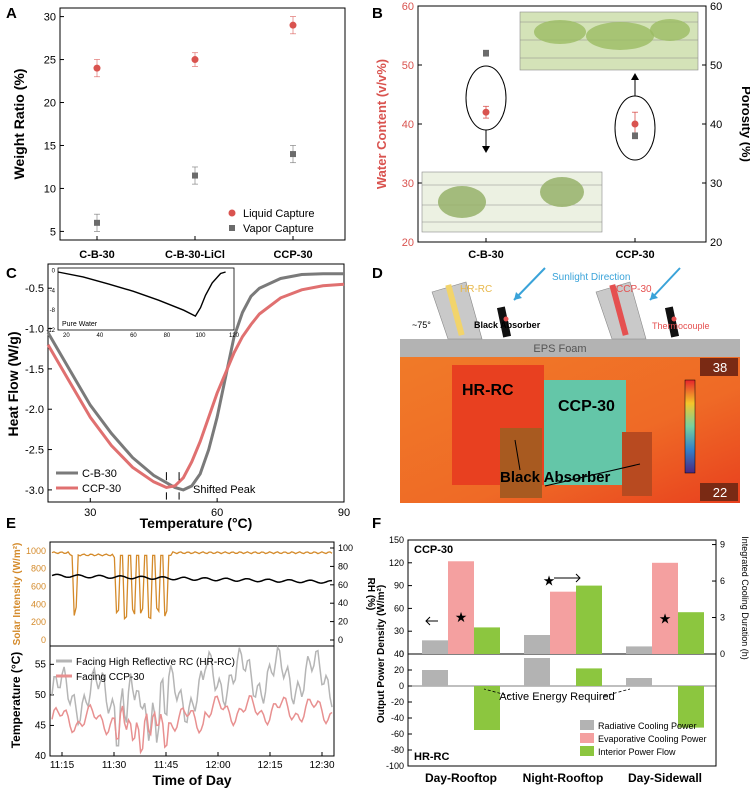 This screenshot has height=788, width=750. Describe the element at coordinates (399, 654) in the screenshot. I see `f-ytick-bottom-label: 40` at that location.